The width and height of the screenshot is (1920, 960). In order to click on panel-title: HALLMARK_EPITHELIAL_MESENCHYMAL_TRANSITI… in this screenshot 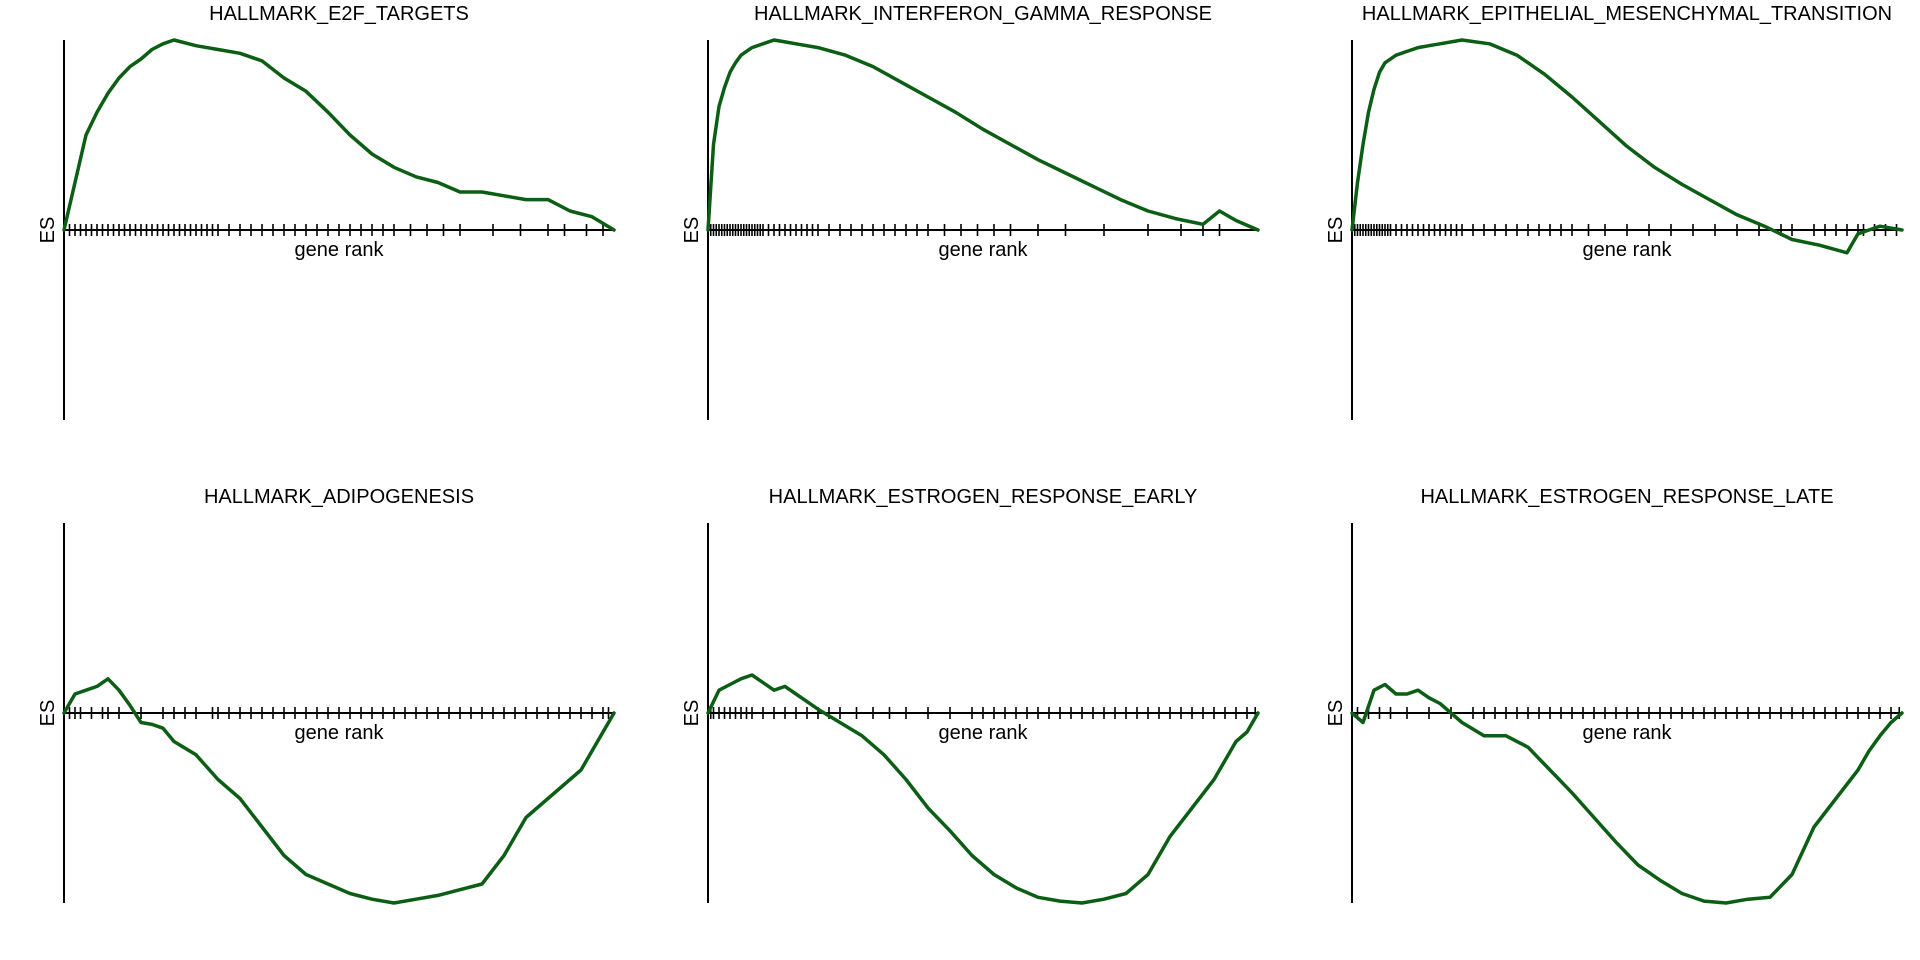, I will do `click(1627, 14)`.